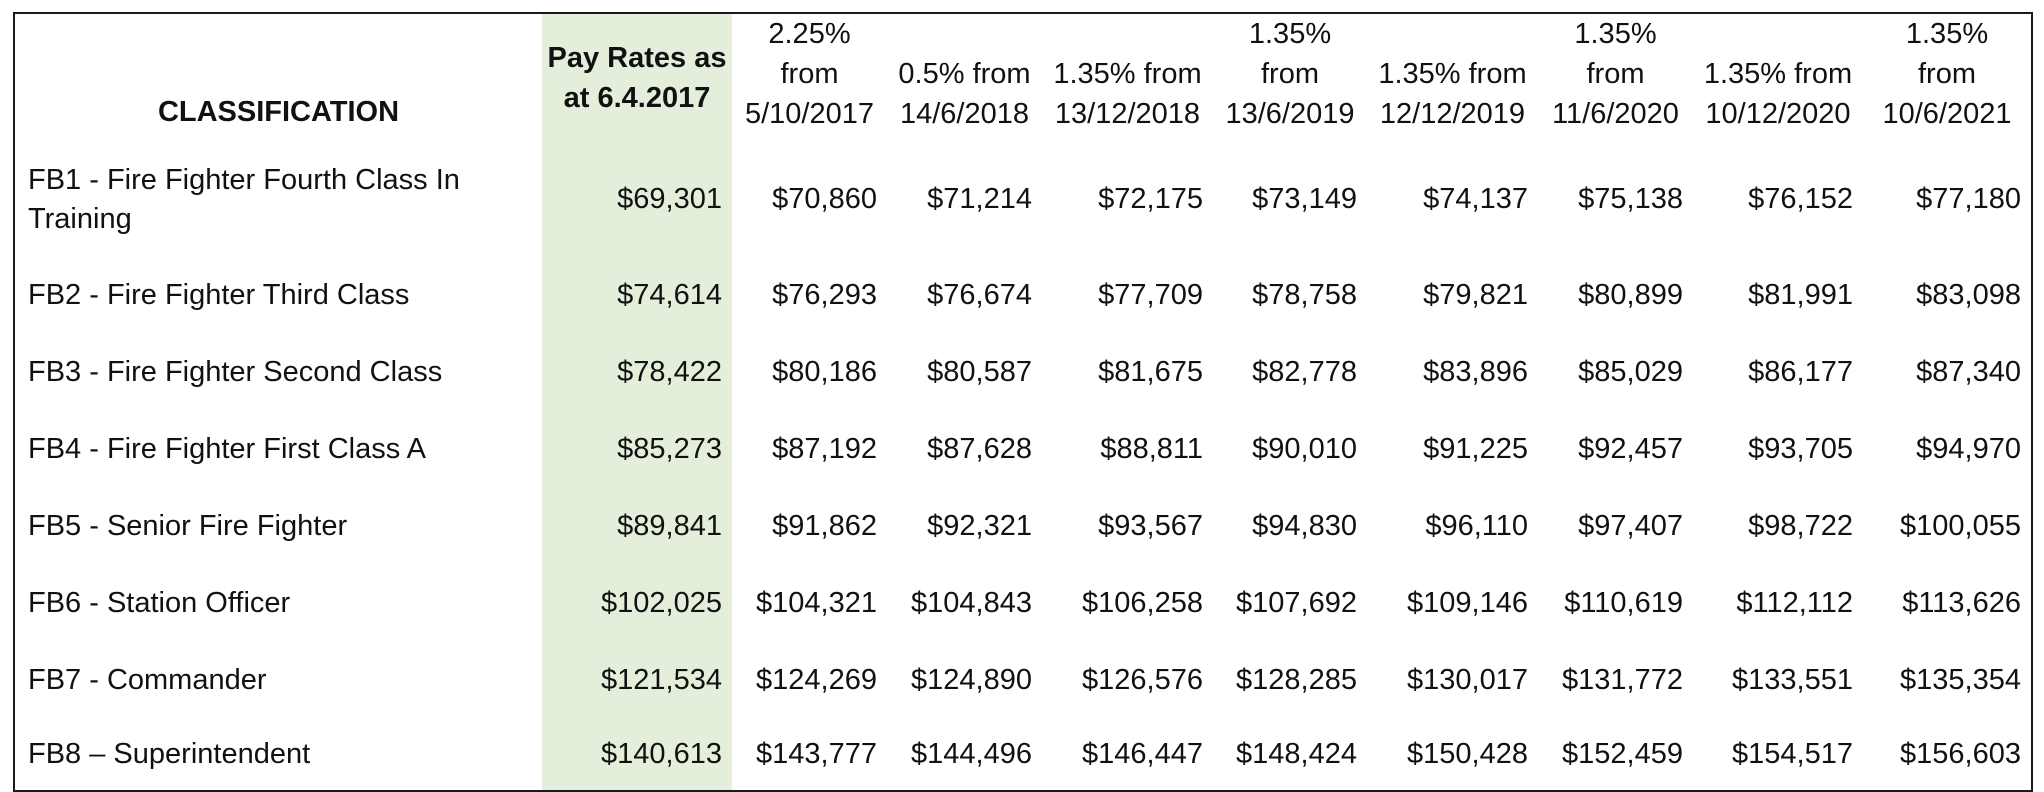 The image size is (2044, 792). What do you see at coordinates (1800, 449) in the screenshot?
I see `pay-rate-cell: $93,705` at bounding box center [1800, 449].